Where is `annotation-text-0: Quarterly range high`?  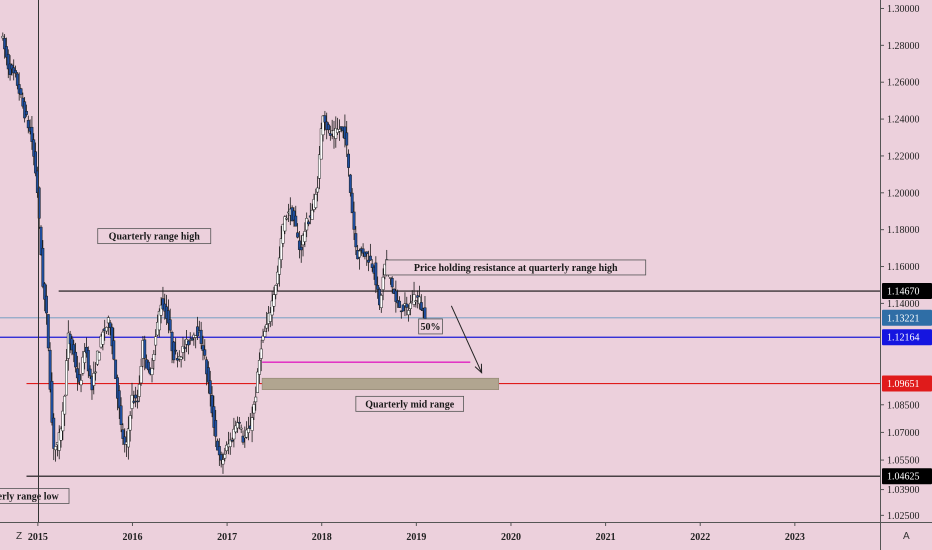
annotation-text-0: Quarterly range high is located at coordinates (155, 237).